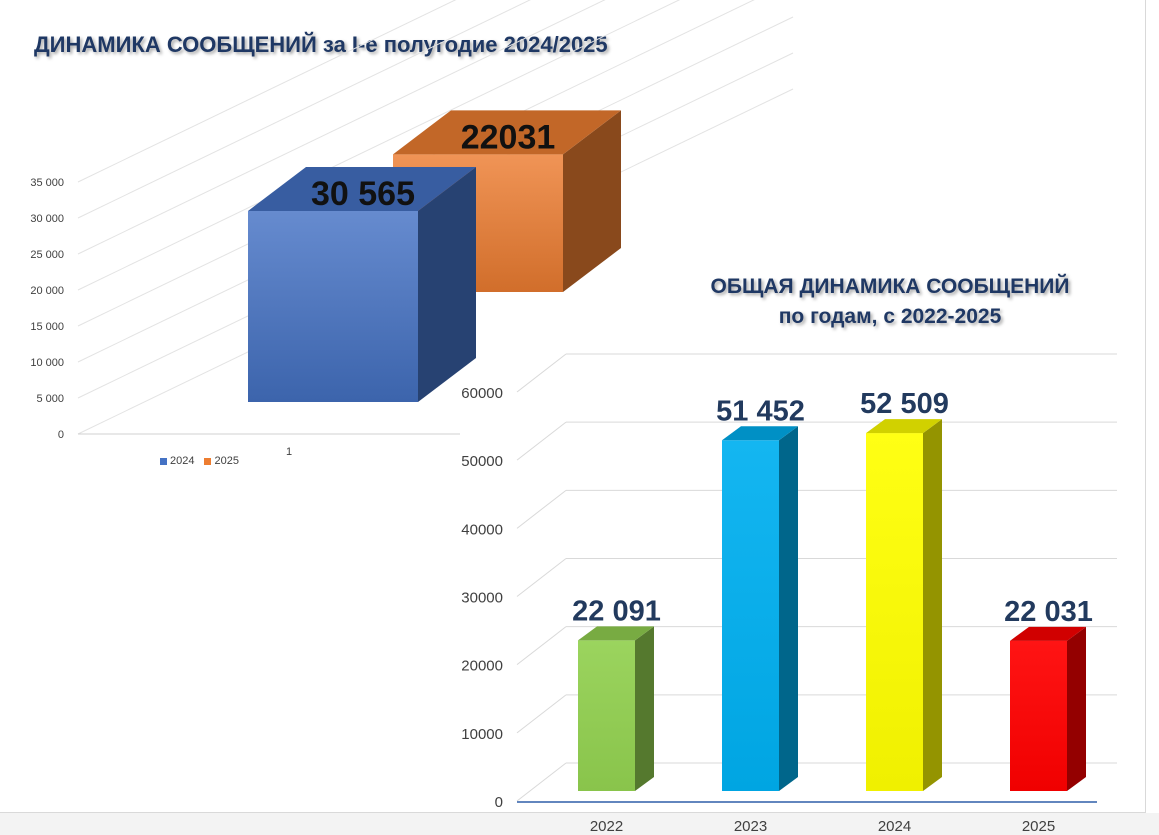 This screenshot has height=835, width=1159. Describe the element at coordinates (47, 255) in the screenshot. I see `chart1-tick-label: 25 000` at that location.